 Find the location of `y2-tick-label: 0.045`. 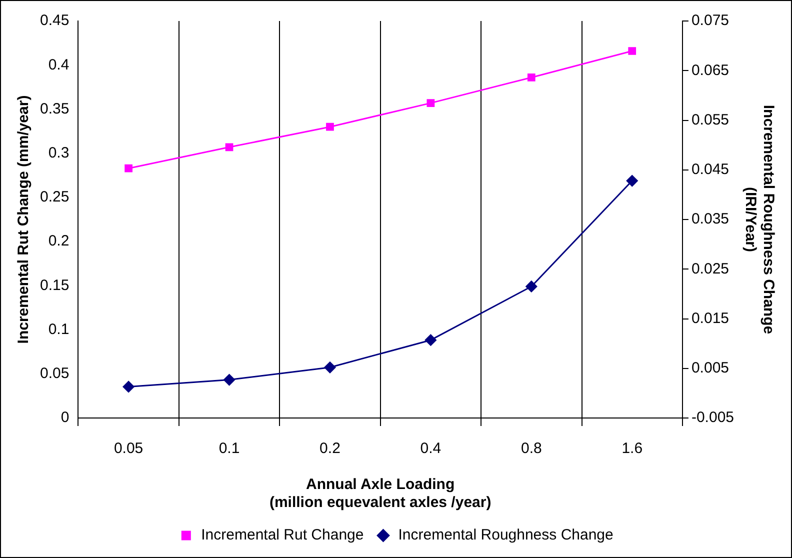

y2-tick-label: 0.045 is located at coordinates (710, 169).